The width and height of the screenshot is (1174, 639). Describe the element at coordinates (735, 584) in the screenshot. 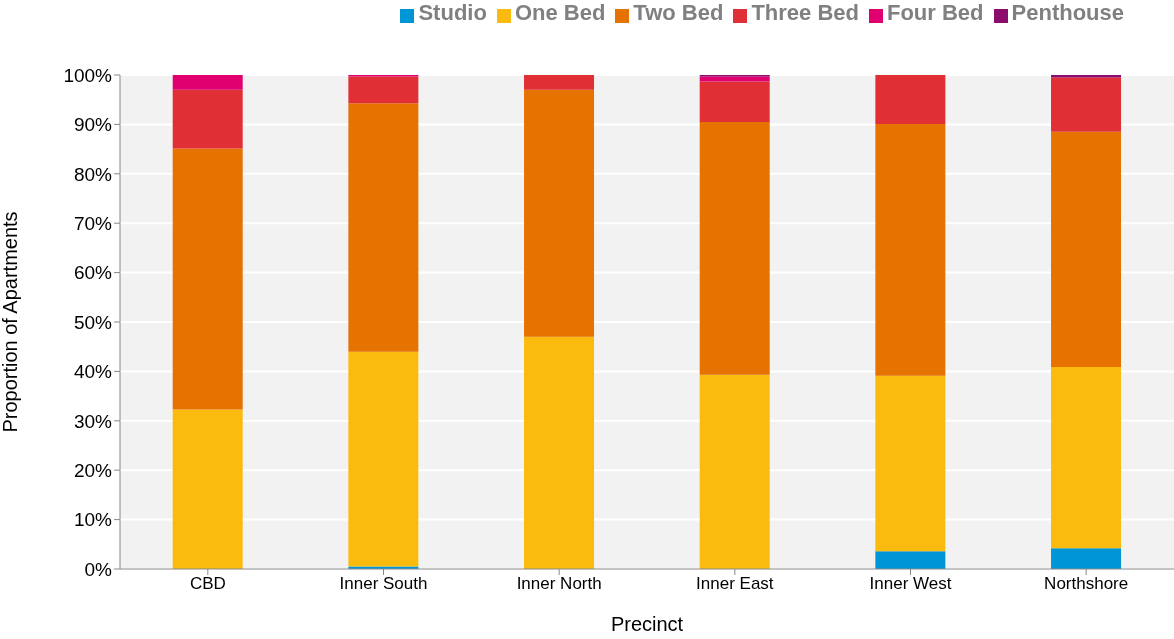

I see `x-tick-label: Inner East` at that location.